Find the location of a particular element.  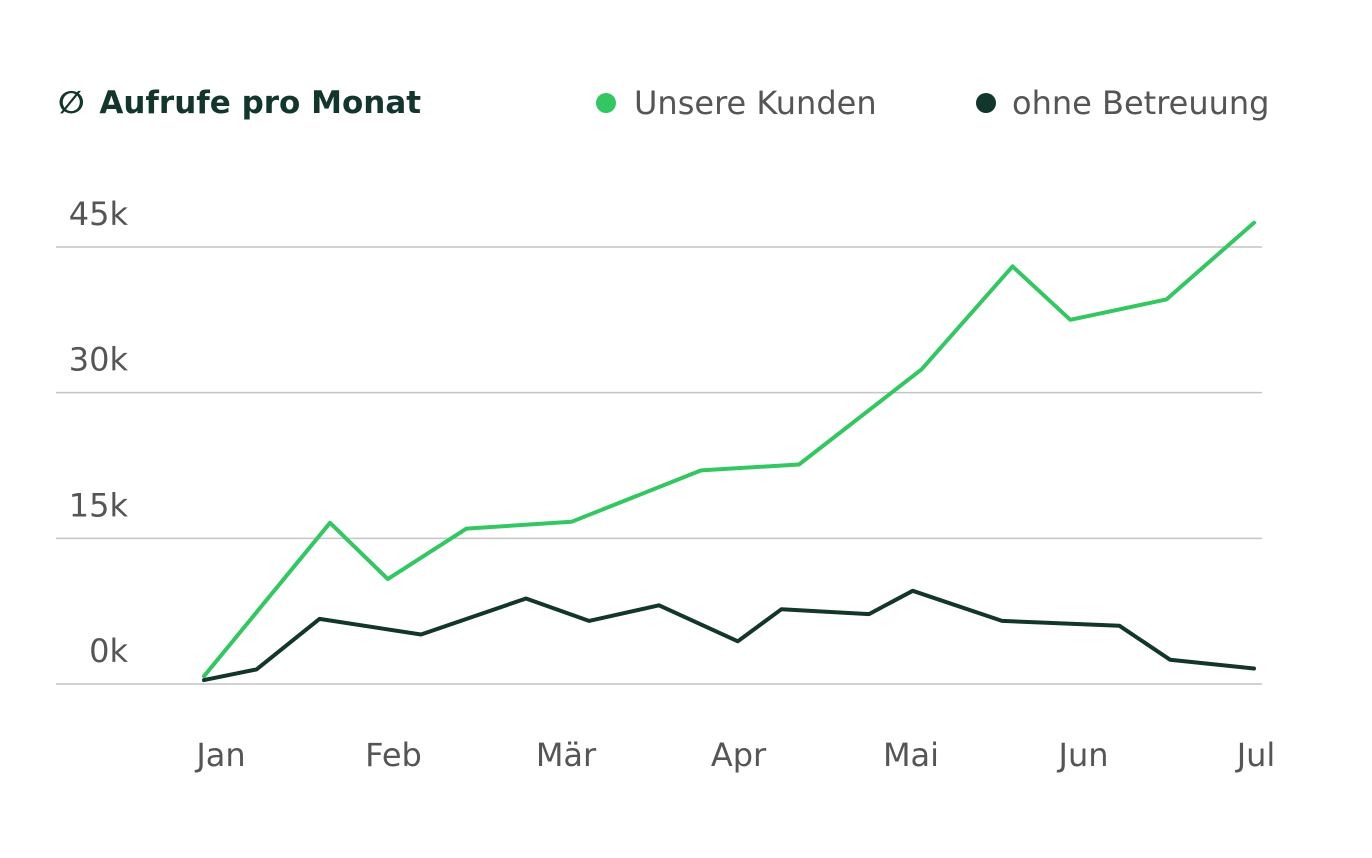

x-tick-jun: Jun is located at coordinates (1083, 755).